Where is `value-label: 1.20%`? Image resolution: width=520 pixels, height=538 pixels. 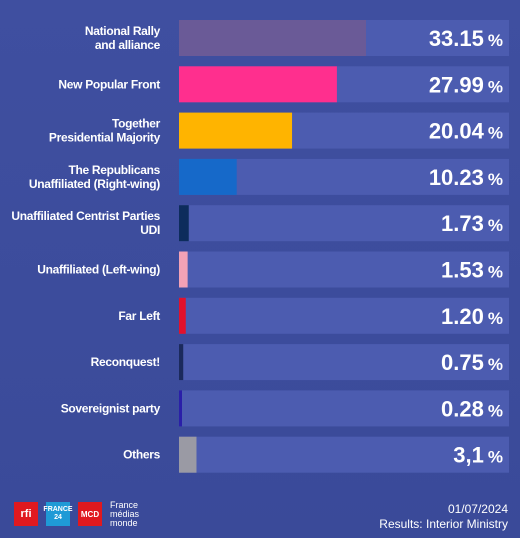 value-label: 1.20% is located at coordinates (472, 316).